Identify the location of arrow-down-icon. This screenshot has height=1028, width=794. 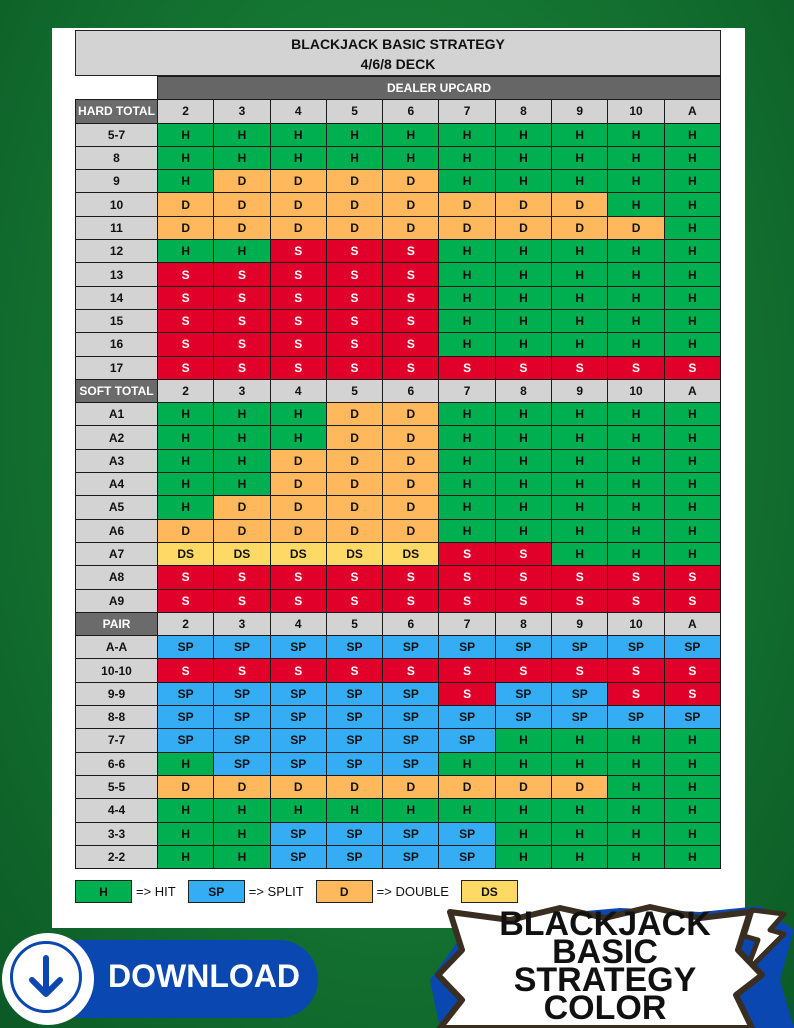
(46, 976).